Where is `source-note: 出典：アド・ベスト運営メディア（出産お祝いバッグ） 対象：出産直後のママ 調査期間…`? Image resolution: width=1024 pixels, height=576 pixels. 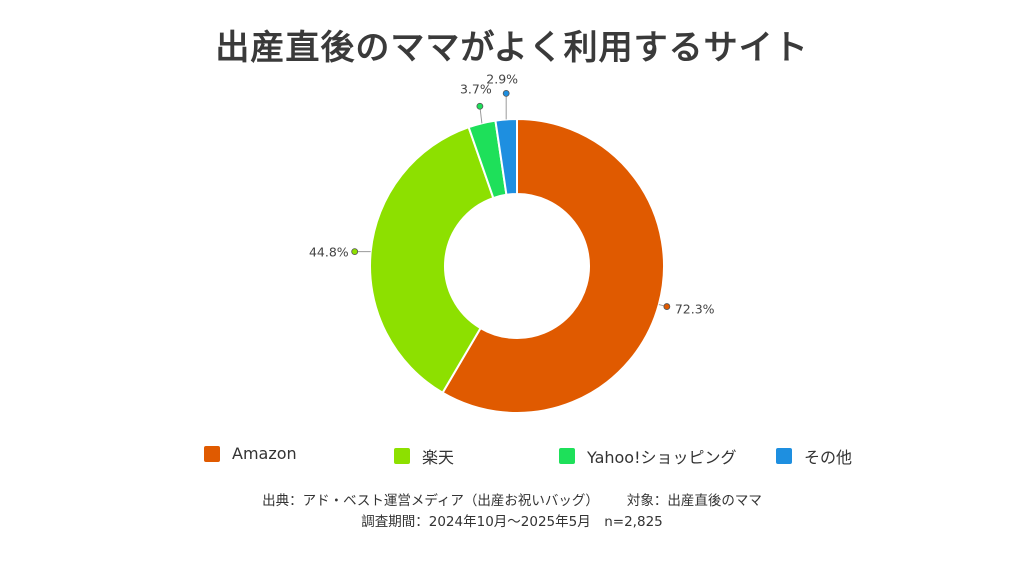 source-note: 出典：アド・ベスト運営メディア（出産お祝いバッグ） 対象：出産直後のママ 調査期間… is located at coordinates (512, 512).